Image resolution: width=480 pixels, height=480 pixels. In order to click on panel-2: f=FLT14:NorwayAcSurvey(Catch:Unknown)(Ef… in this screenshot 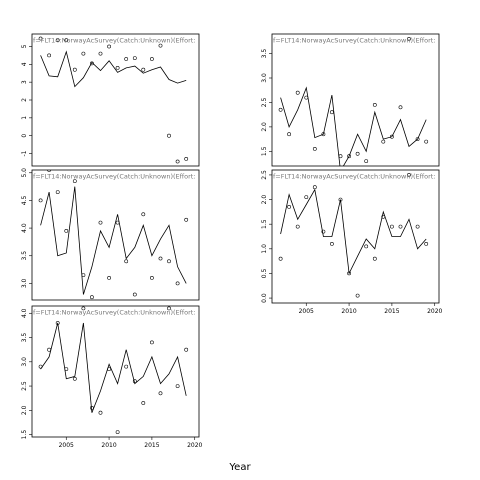, I will do `click(350, 100)`.